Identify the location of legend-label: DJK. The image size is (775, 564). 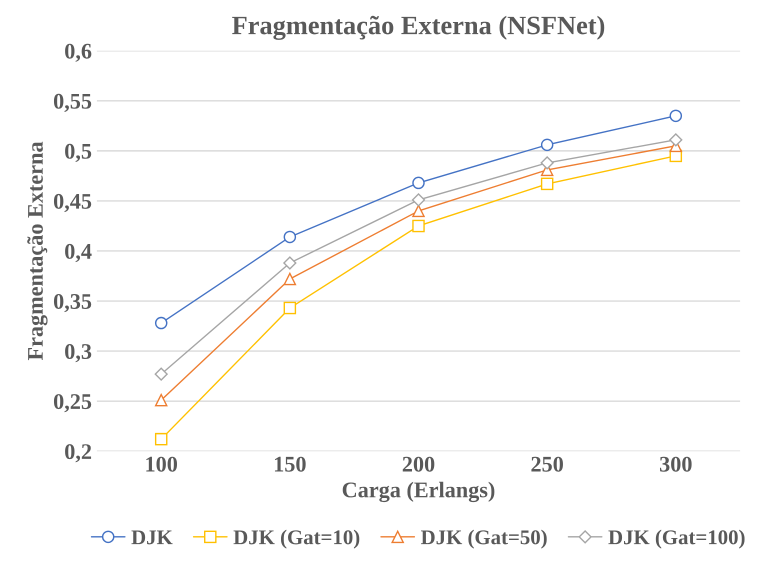
(152, 537).